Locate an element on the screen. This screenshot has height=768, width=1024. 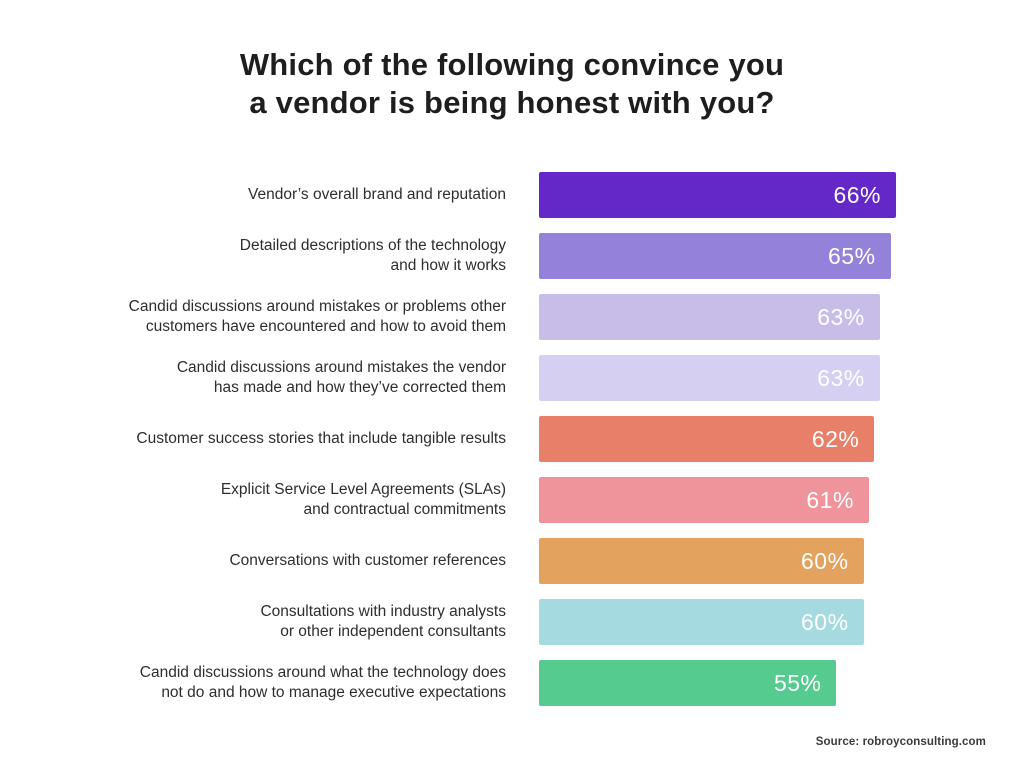
category-label: Conversations with customer references is located at coordinates (367, 560).